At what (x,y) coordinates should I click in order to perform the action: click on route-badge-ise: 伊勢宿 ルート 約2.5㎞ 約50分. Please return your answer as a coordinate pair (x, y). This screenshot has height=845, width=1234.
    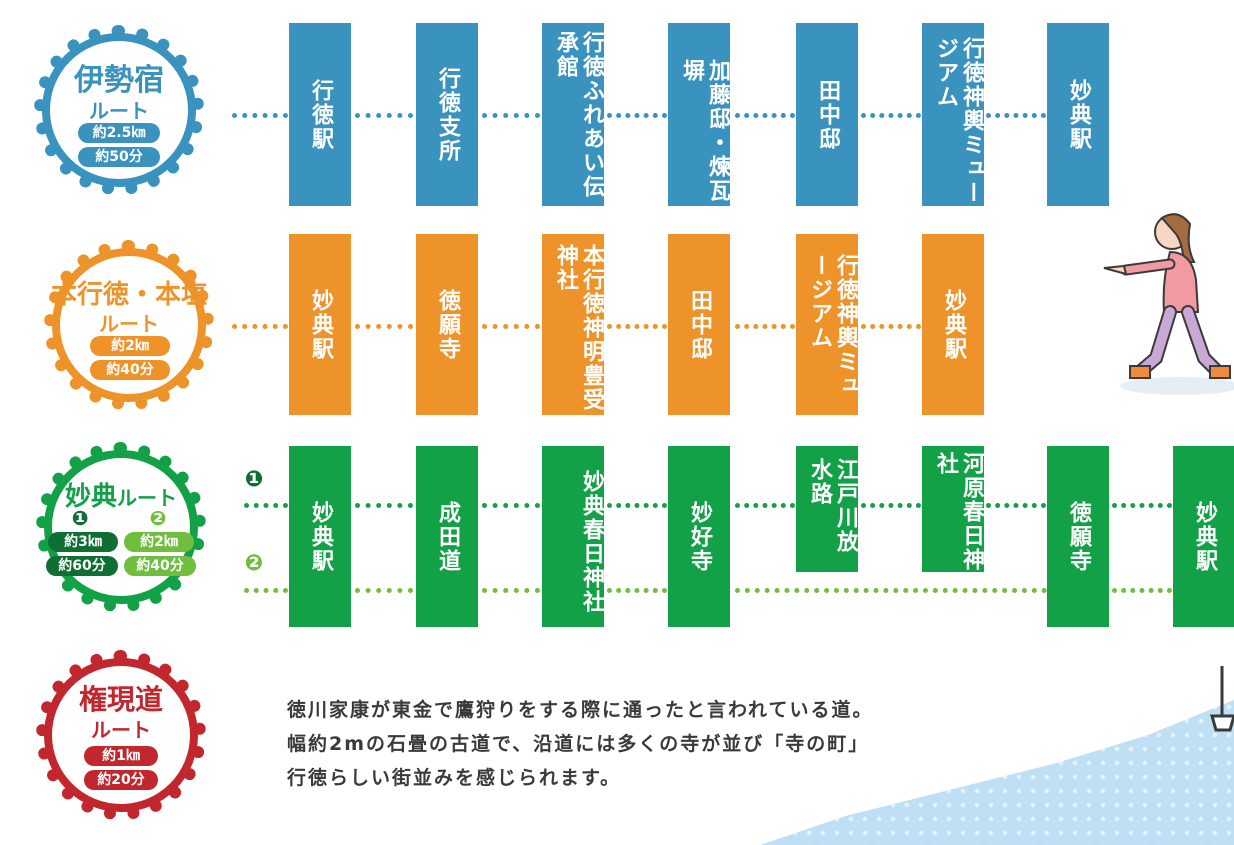
    Looking at the image, I should click on (119, 110).